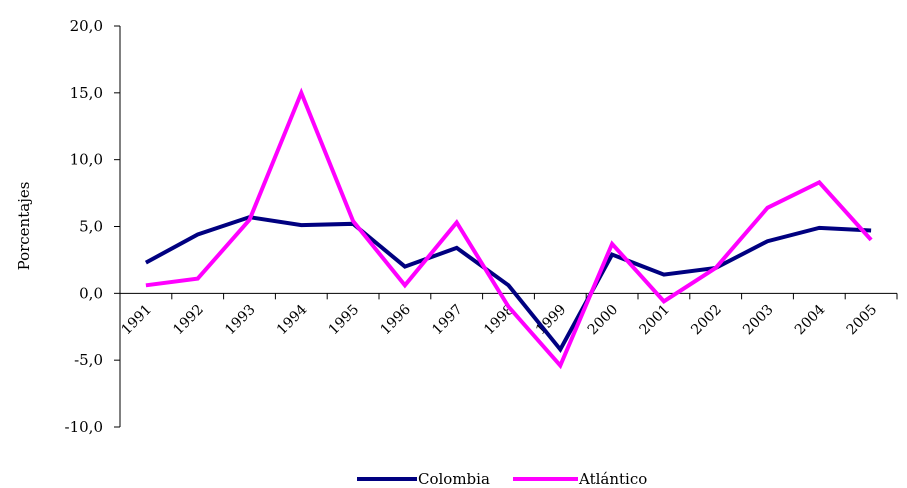 The height and width of the screenshot is (488, 907). I want to click on y-axis: -10,0 -5,0 0,0 5,0 10,0 15,0 20,0, so click(93, 226).